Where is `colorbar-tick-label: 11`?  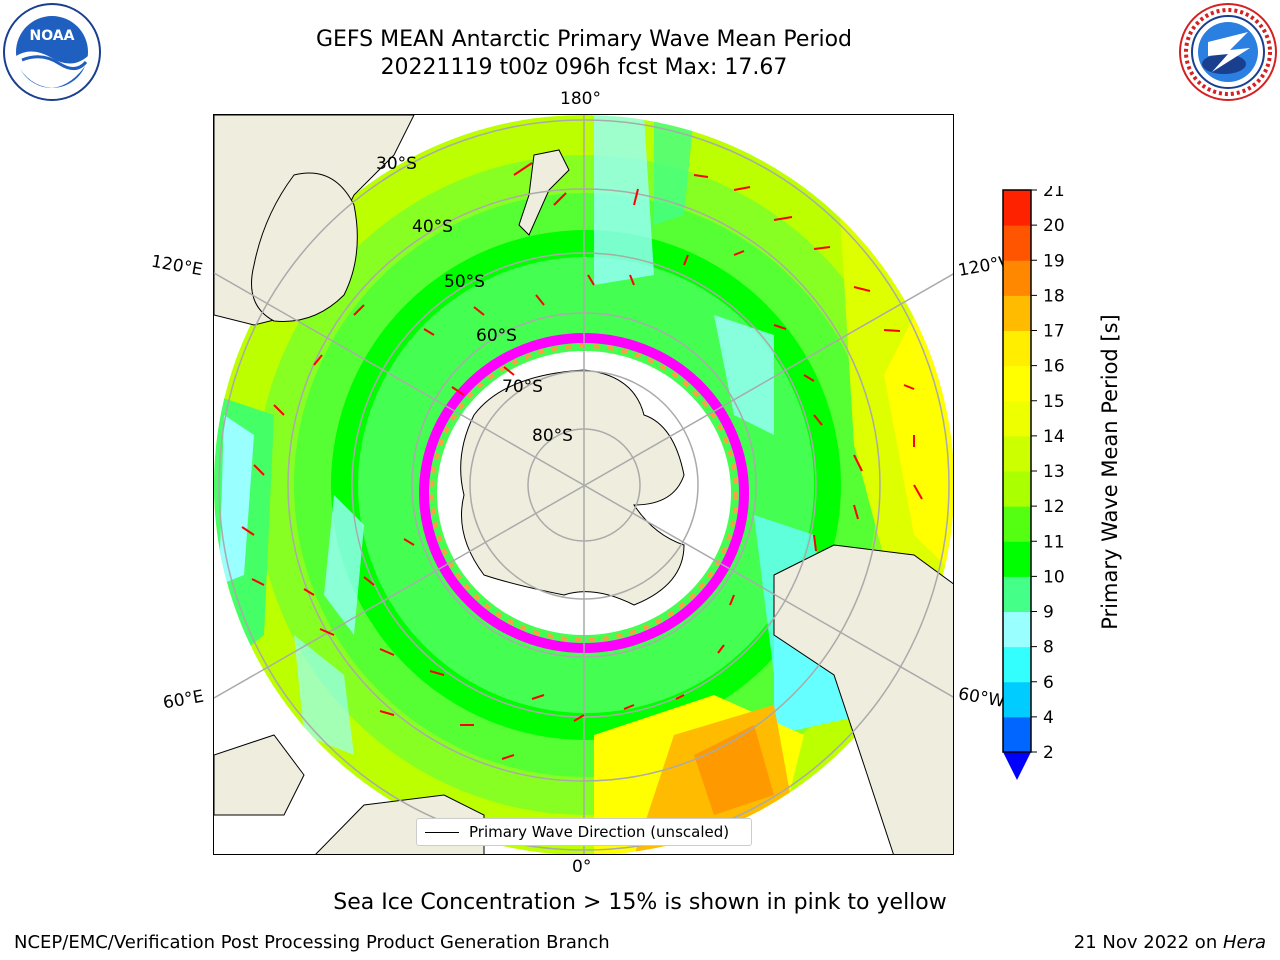
colorbar-tick-label: 11 is located at coordinates (1054, 542).